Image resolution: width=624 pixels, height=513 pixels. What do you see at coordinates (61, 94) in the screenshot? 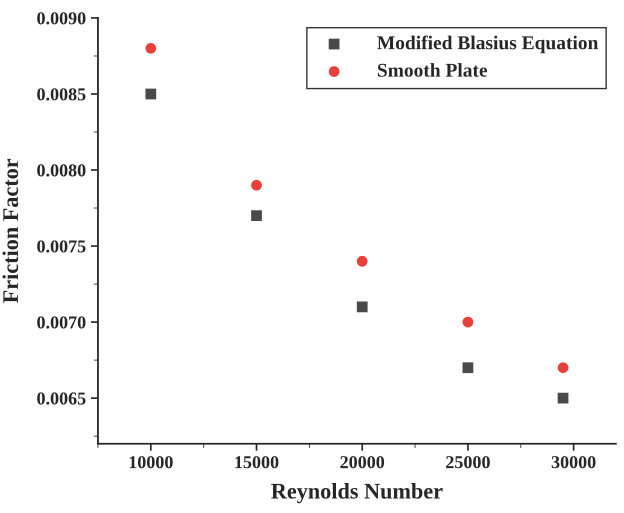
I see `y-tick-label: 0.0085` at bounding box center [61, 94].